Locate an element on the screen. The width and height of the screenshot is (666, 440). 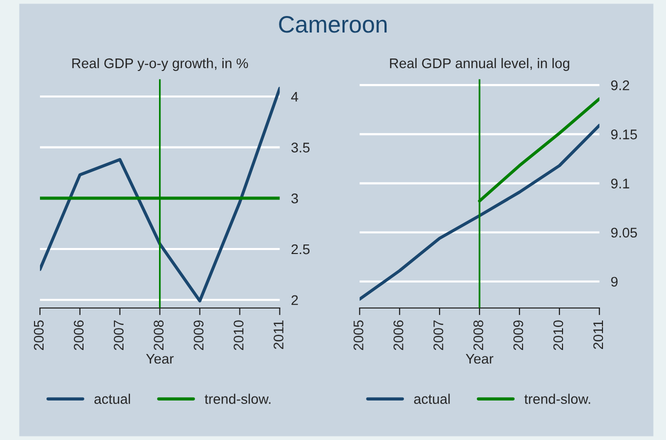
y-tick-label: 4 is located at coordinates (294, 97).